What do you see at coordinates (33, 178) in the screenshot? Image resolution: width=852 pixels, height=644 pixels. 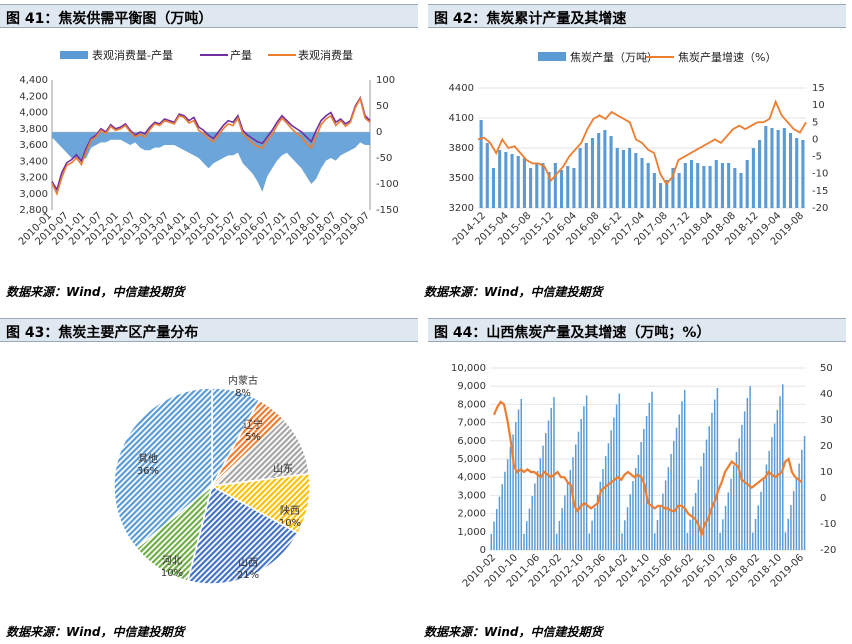 I see `tick-41-left: 3,200` at bounding box center [33, 178].